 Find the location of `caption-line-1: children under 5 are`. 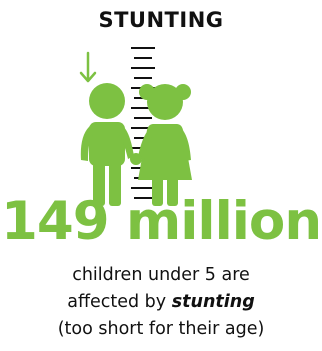

caption-line-1: children under 5 are is located at coordinates (161, 275).